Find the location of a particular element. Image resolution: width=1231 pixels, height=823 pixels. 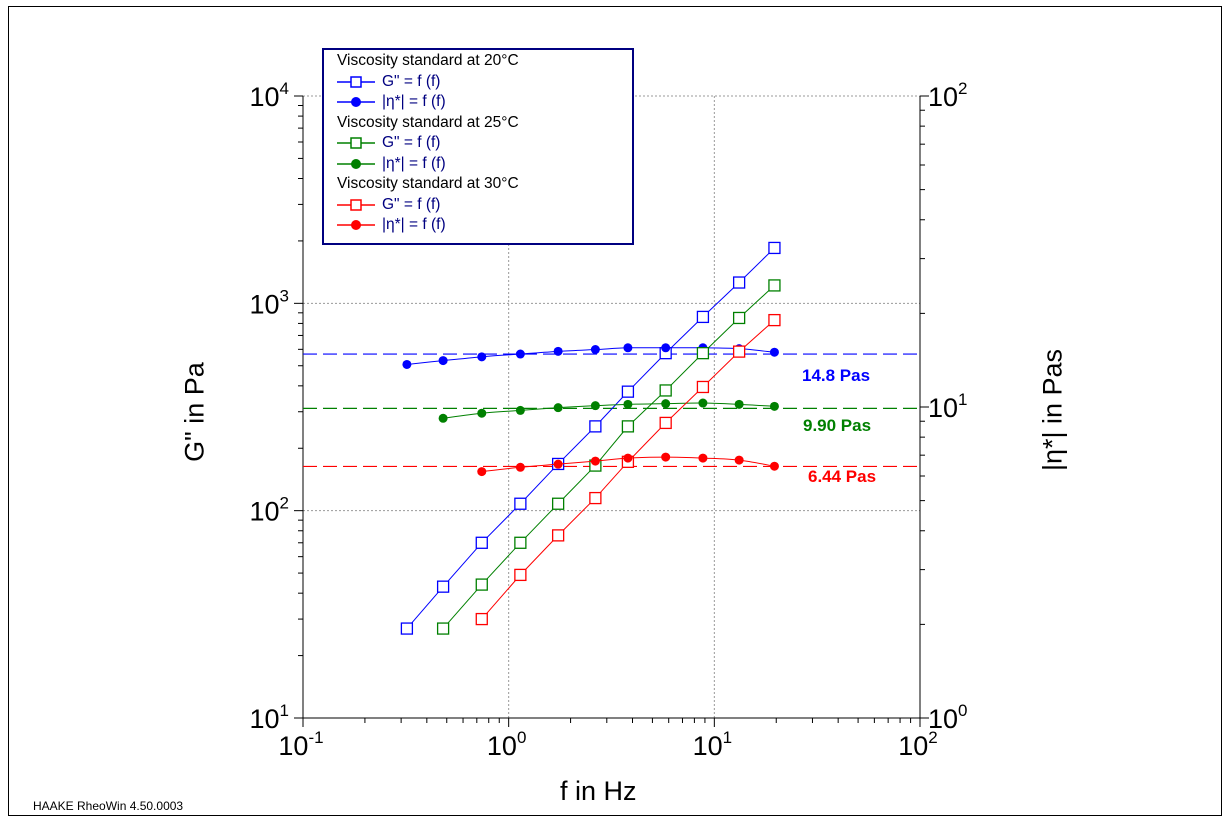

x-tick-label: 10⁻¹ is located at coordinates (300, 744).